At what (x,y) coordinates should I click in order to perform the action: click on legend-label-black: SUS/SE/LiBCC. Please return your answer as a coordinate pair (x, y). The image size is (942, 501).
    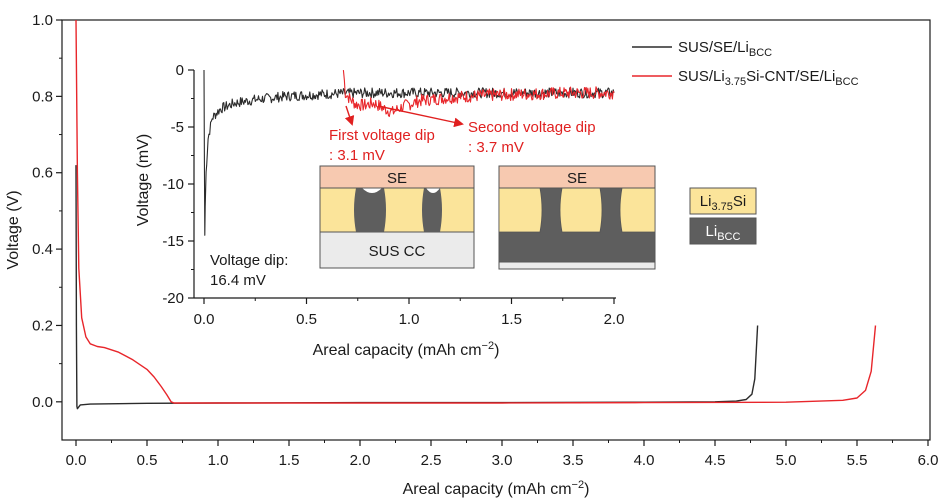
    Looking at the image, I should click on (725, 49).